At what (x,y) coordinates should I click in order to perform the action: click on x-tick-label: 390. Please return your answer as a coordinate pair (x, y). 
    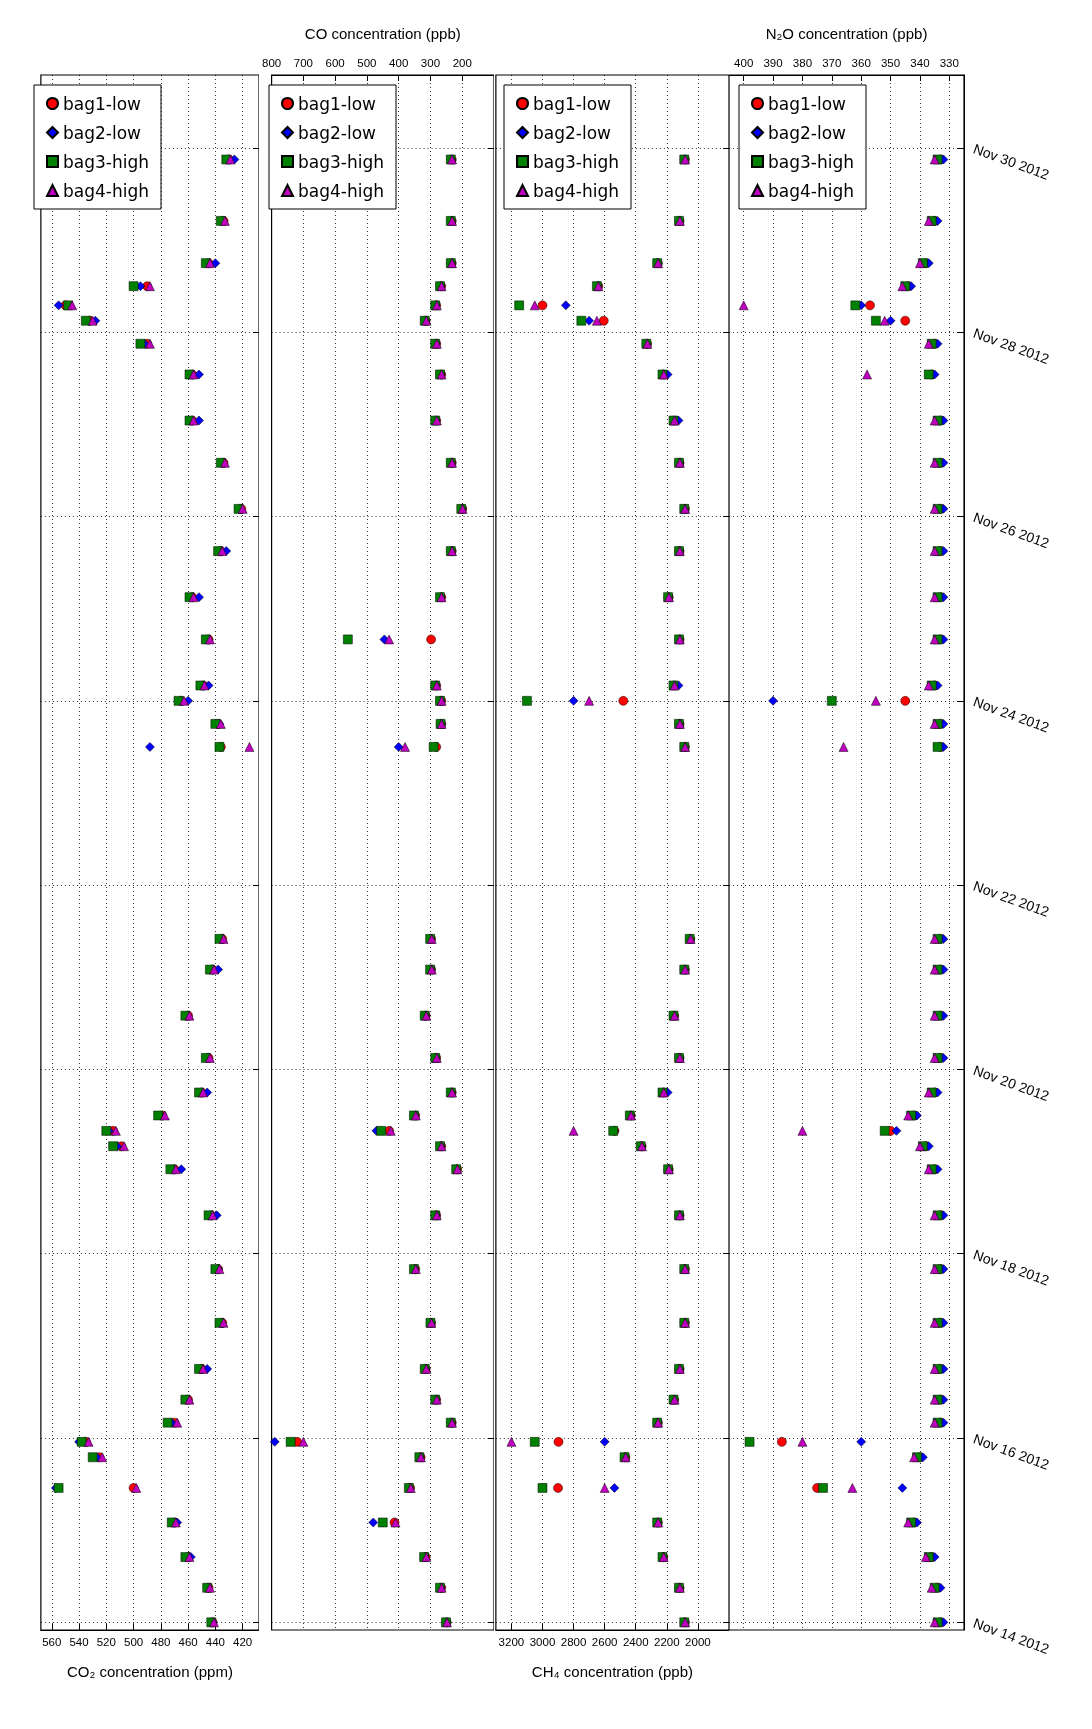
    Looking at the image, I should click on (773, 63).